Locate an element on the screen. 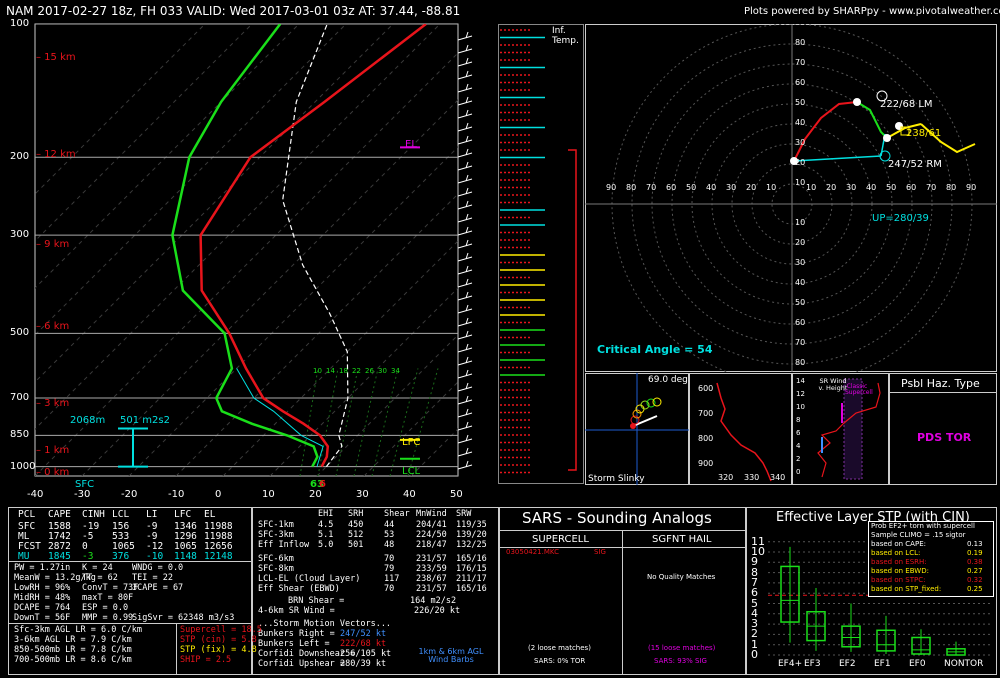  parcel-cell: 1346 is located at coordinates (185, 526).